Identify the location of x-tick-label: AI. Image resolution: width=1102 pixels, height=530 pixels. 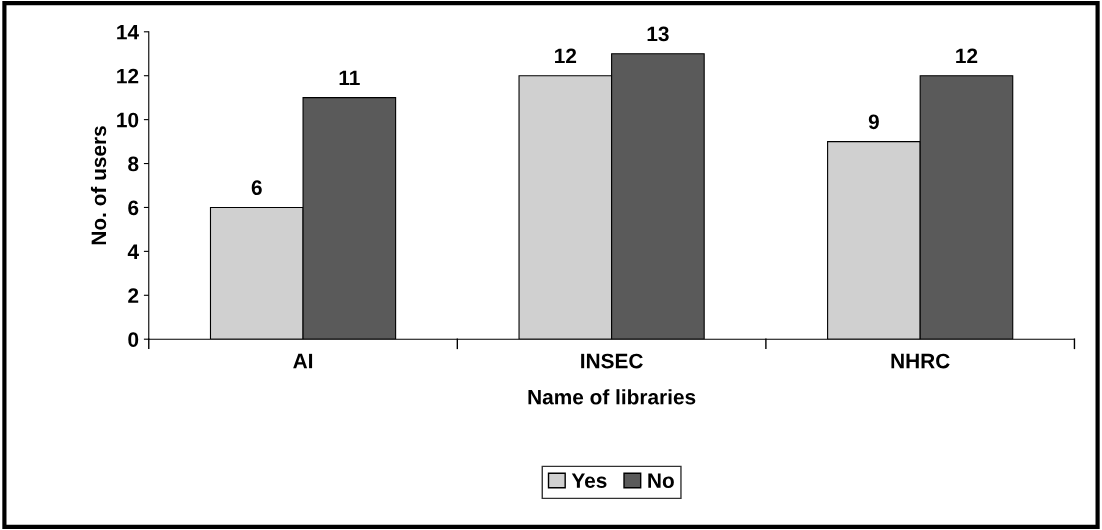
(303, 361).